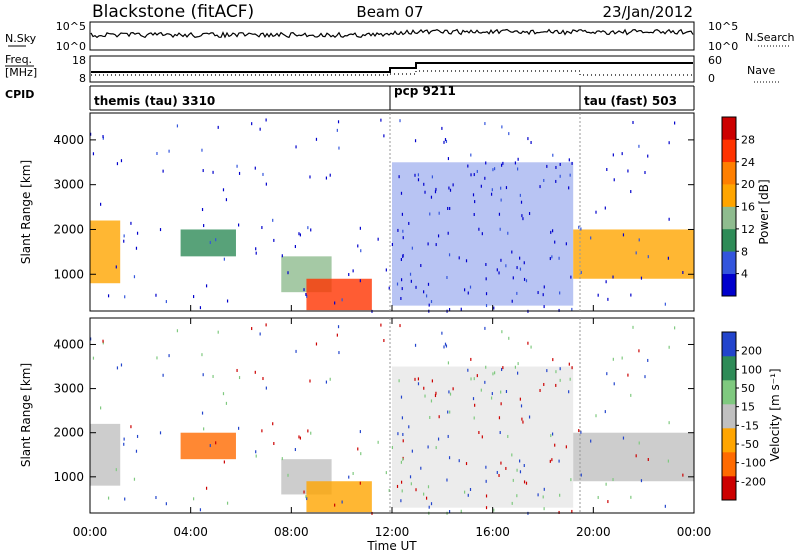 The height and width of the screenshot is (554, 800). I want to click on noise-right-tick-low: 10^0, so click(723, 46).